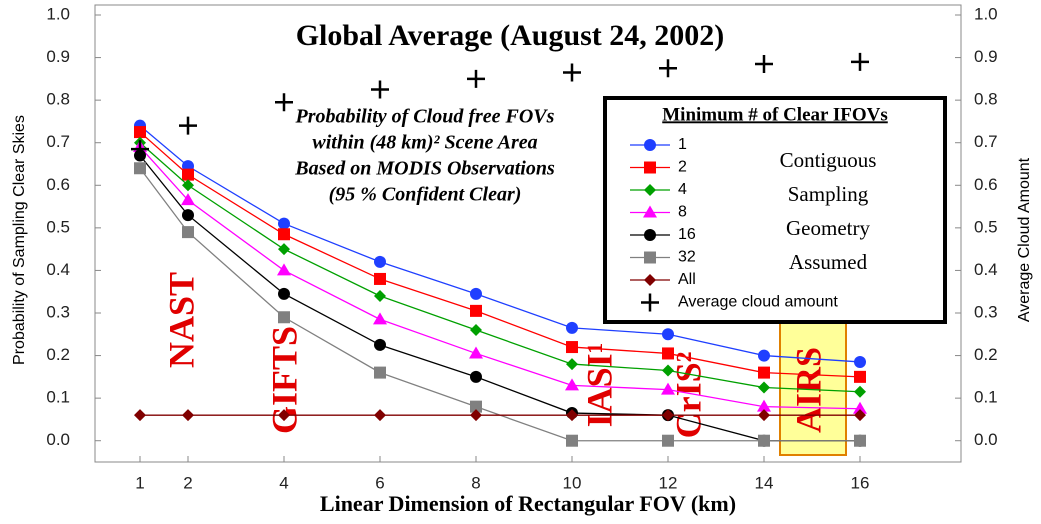 The height and width of the screenshot is (524, 1041). What do you see at coordinates (187, 482) in the screenshot?
I see `x-tick-label: 2` at bounding box center [187, 482].